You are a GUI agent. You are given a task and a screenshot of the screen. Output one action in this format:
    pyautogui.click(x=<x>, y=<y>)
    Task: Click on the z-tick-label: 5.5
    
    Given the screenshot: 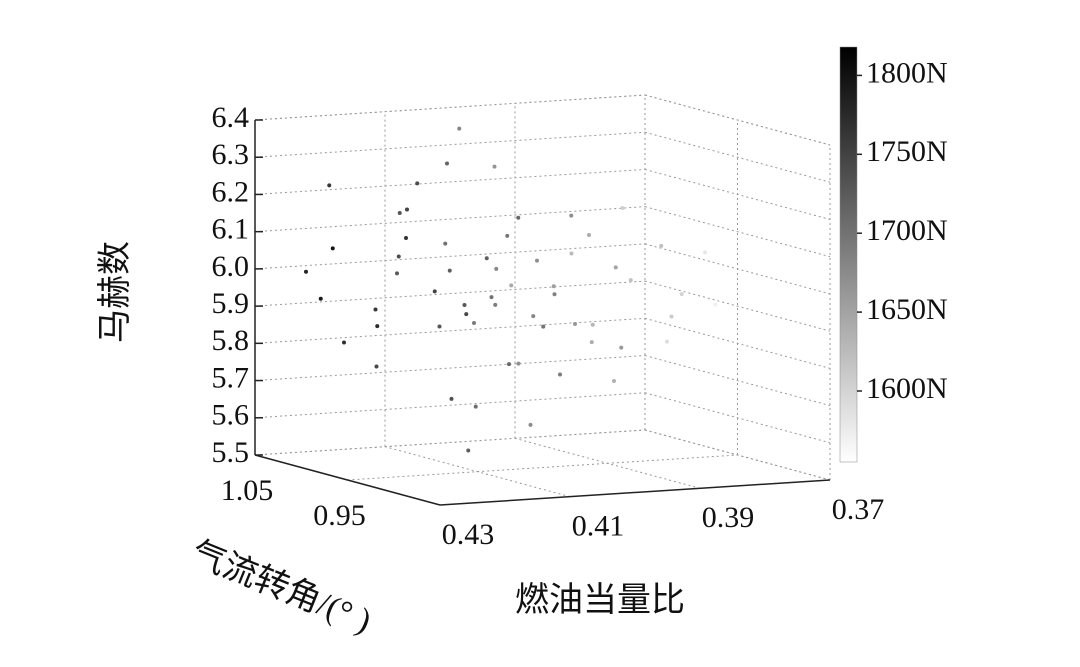 What is the action you would take?
    pyautogui.click(x=231, y=452)
    